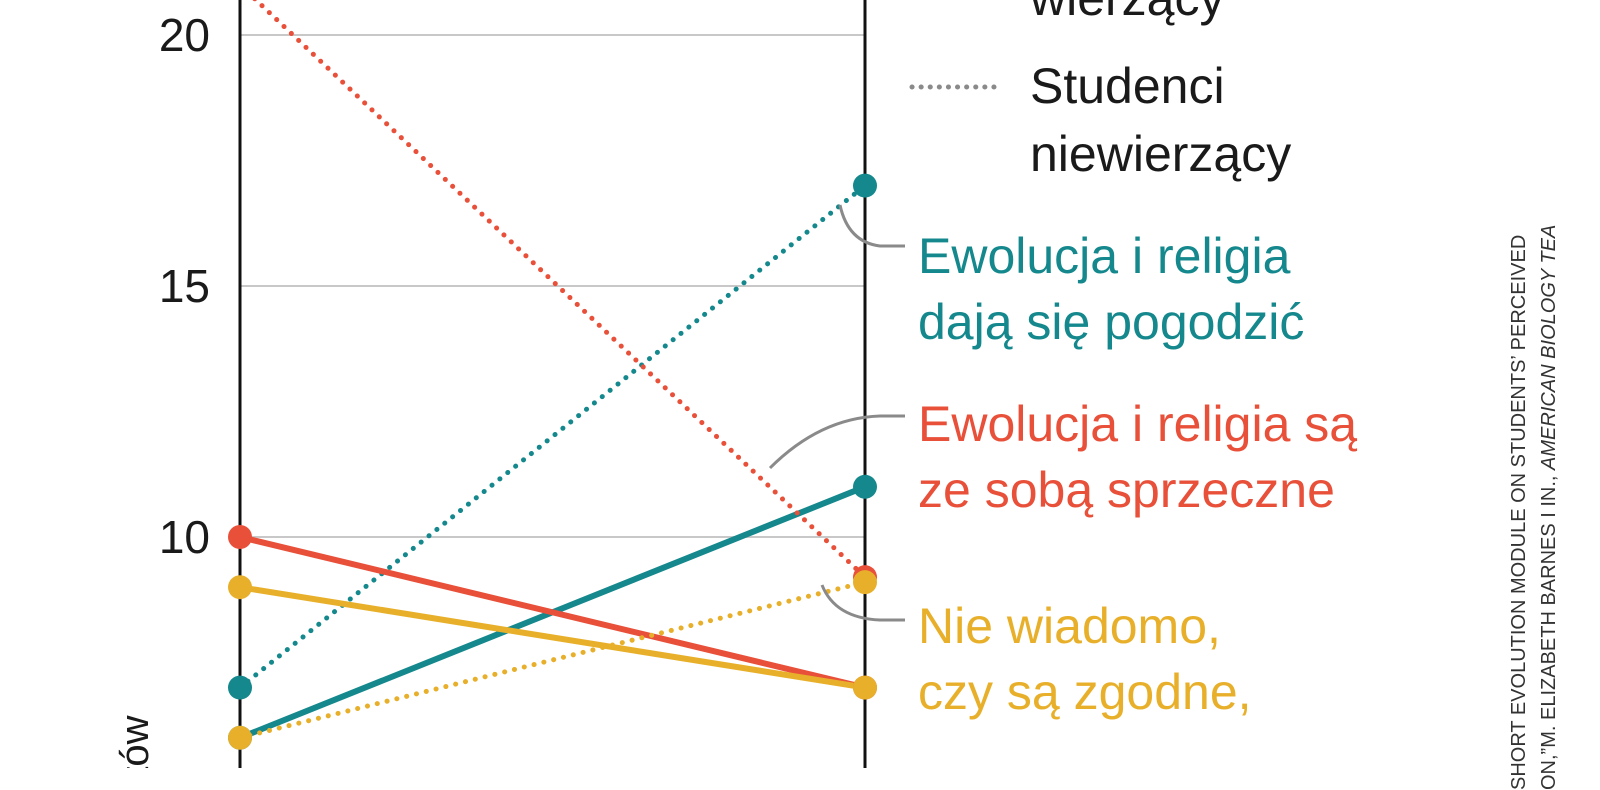 This screenshot has height=790, width=1600. I want to click on point-5-end, so click(865, 582).